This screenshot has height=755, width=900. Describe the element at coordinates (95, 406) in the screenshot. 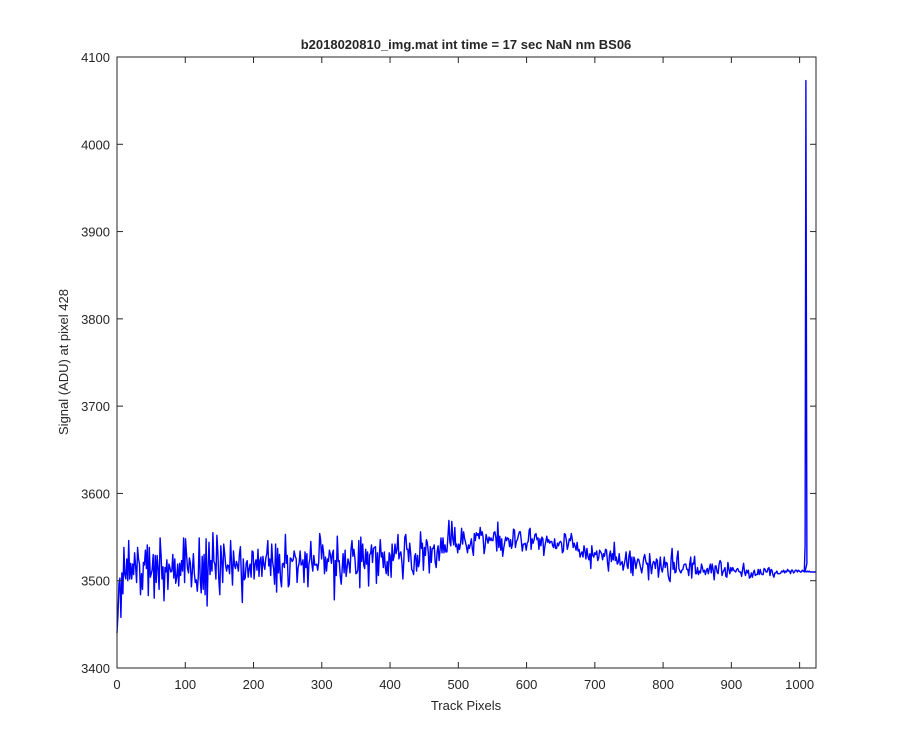

I see `y-tick-label: 3700` at that location.